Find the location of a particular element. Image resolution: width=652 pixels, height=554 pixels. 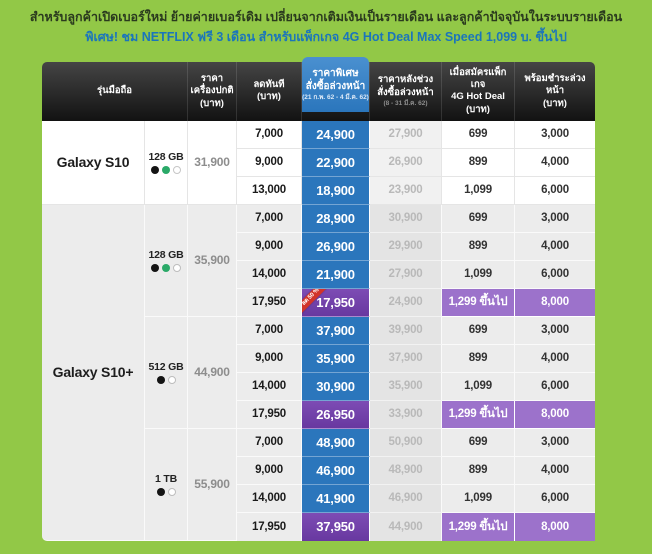

header-model: รุ่นมือถือ is located at coordinates (115, 91).